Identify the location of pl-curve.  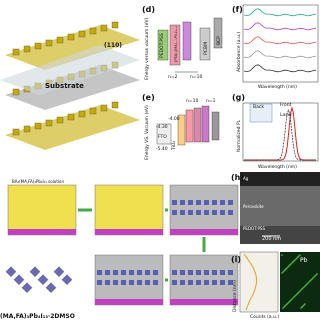
(280, 134).